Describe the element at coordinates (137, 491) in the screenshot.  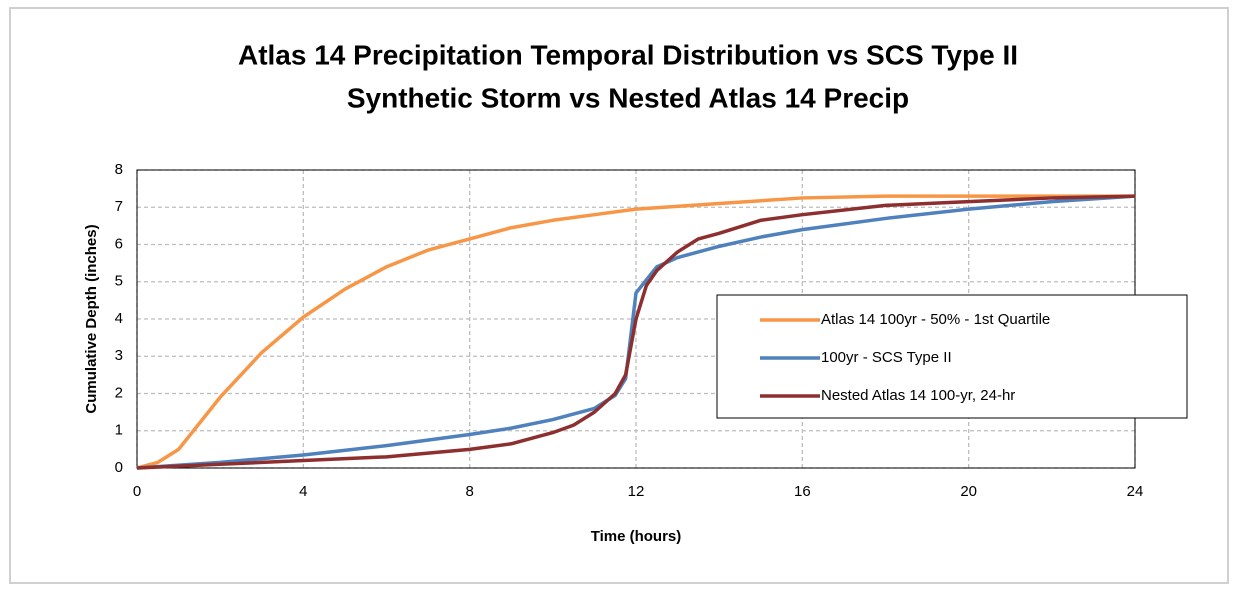
I see `x-tick-label: 0` at that location.